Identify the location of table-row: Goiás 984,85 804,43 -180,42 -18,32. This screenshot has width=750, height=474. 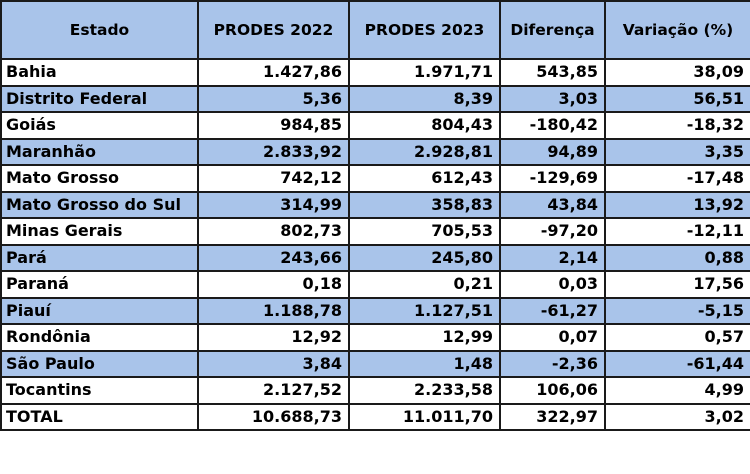
(375, 125).